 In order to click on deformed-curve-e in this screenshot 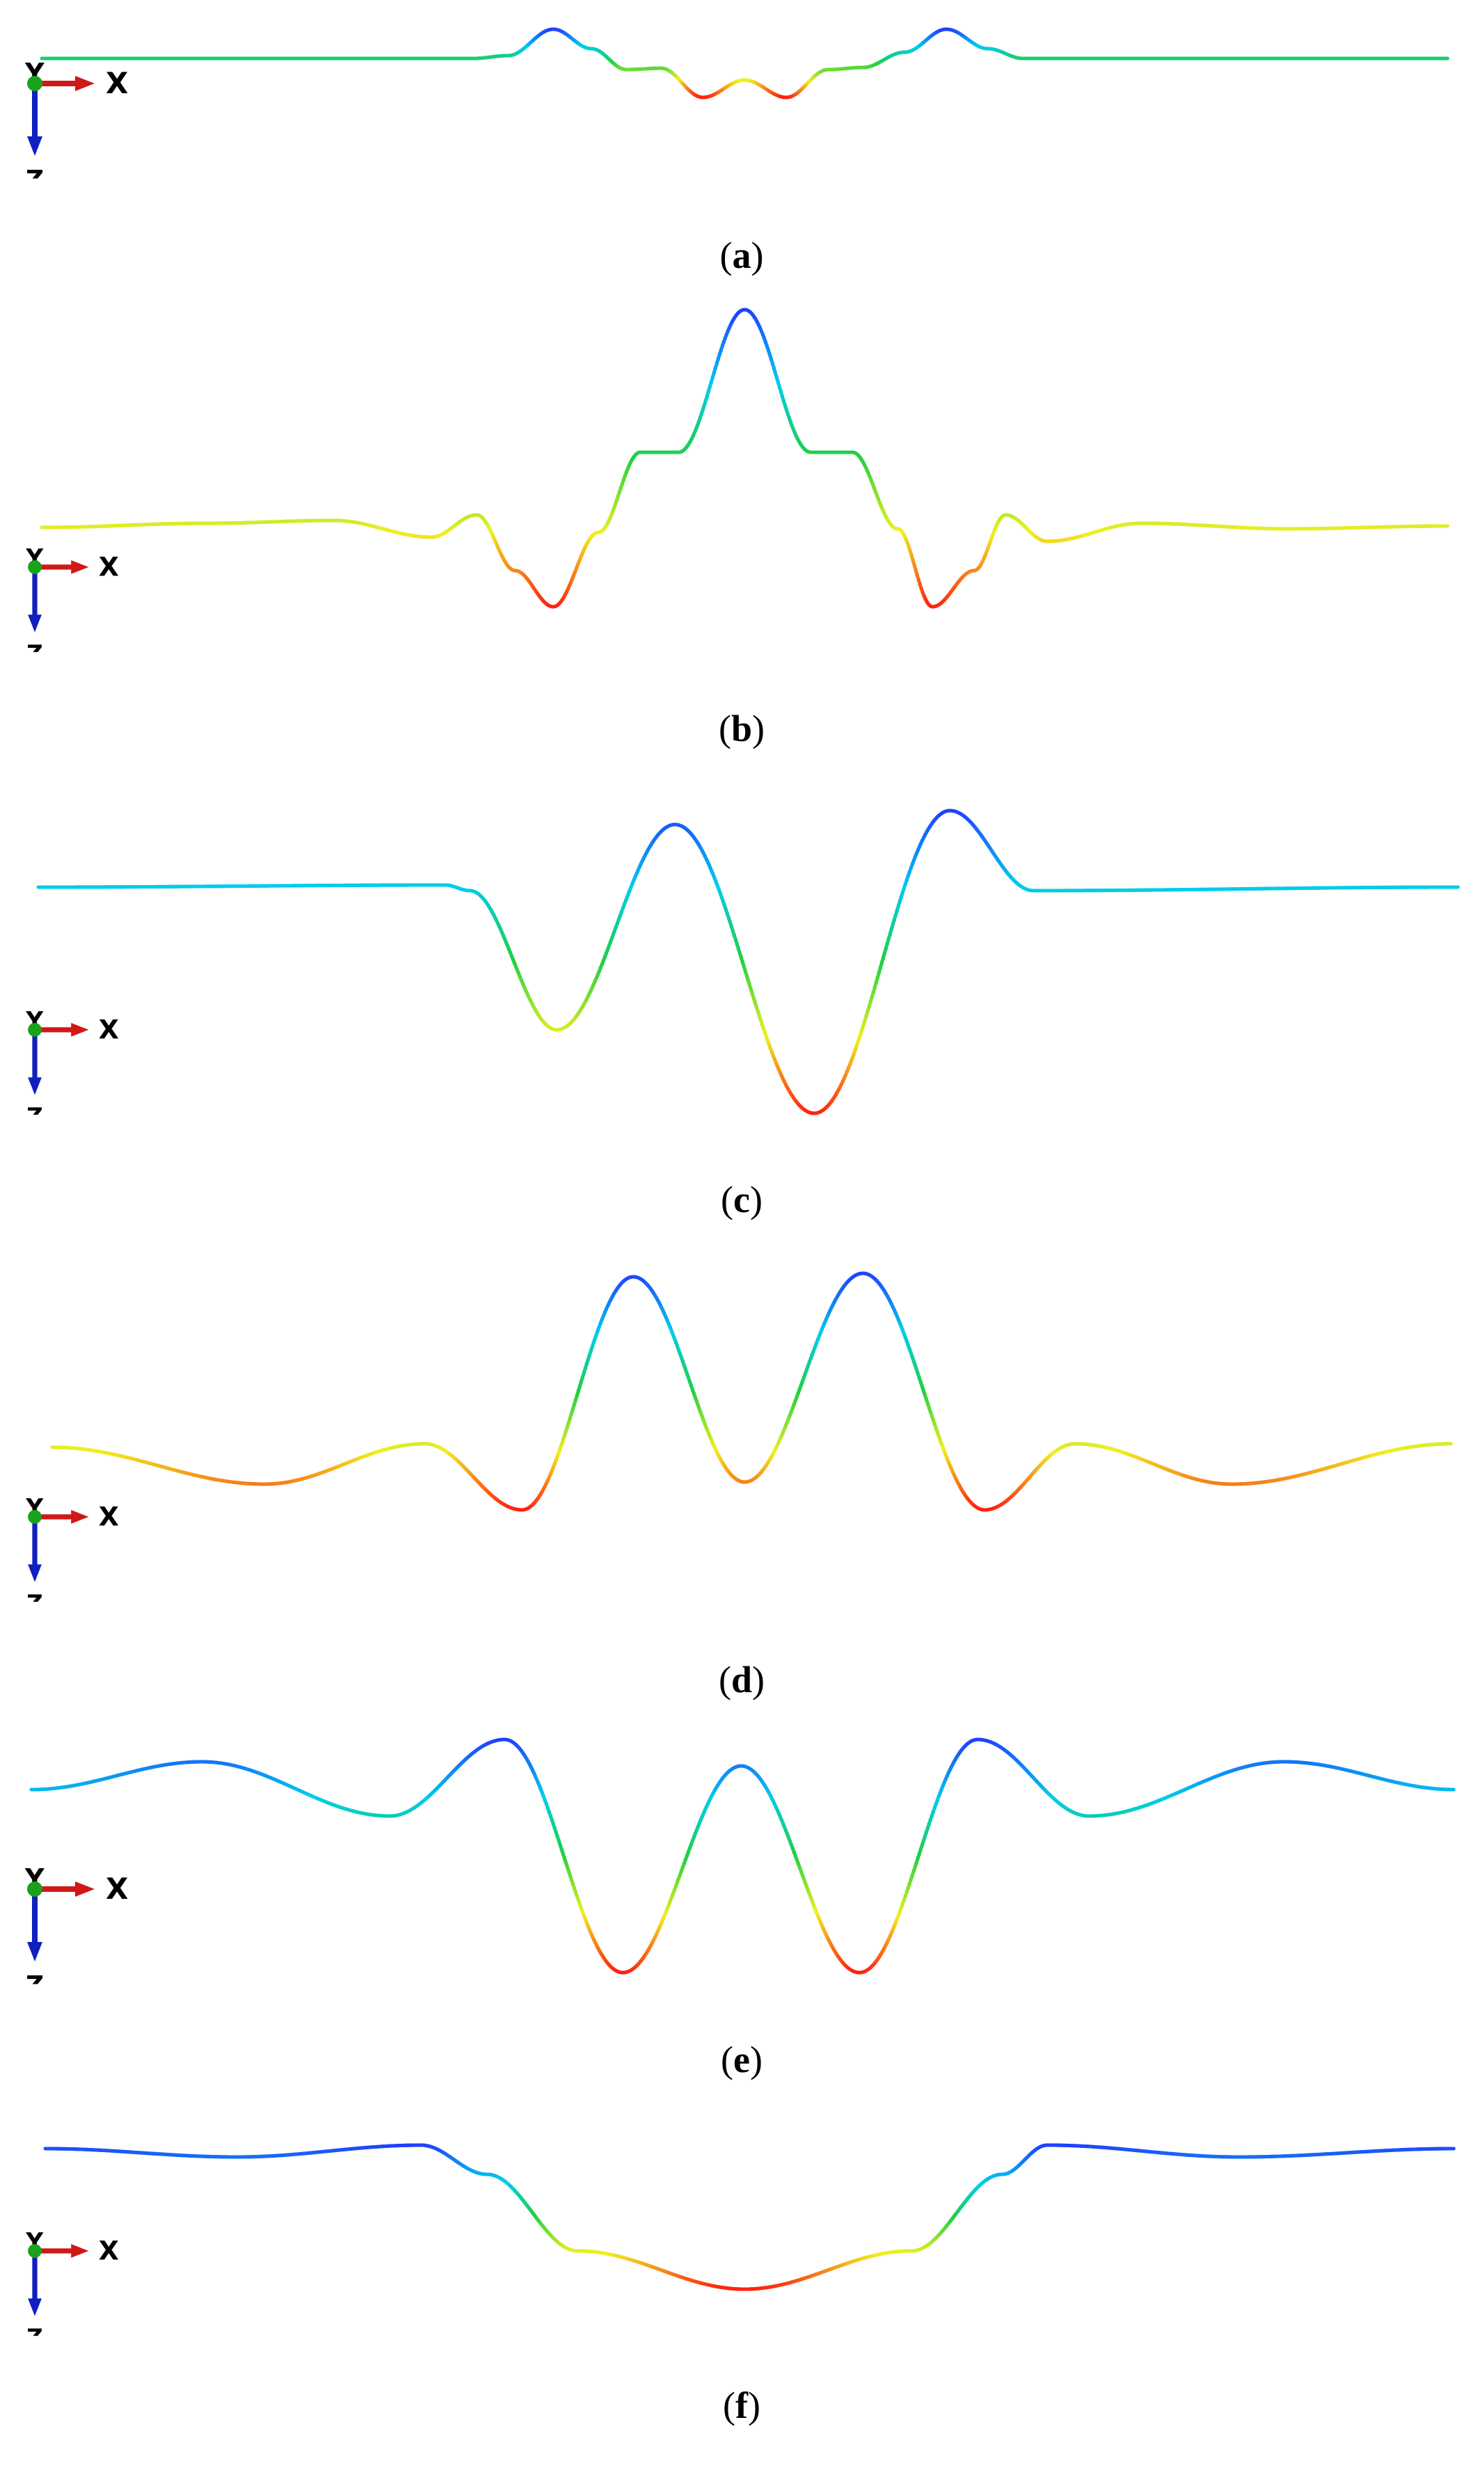, I will do `click(743, 1856)`.